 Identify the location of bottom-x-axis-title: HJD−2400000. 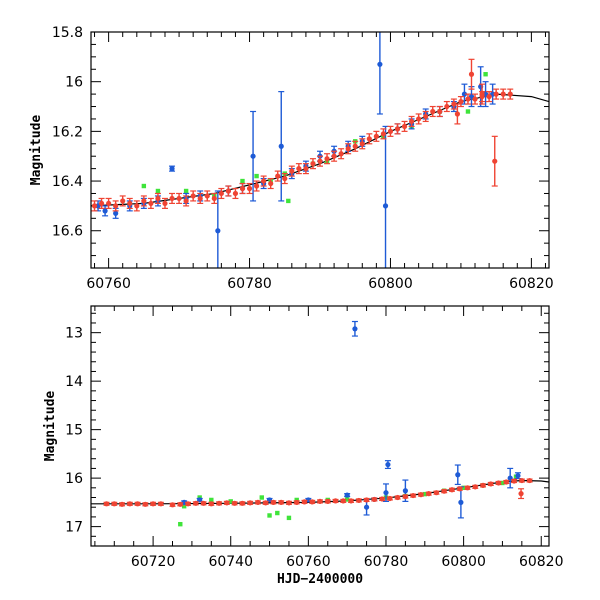
(320, 579).